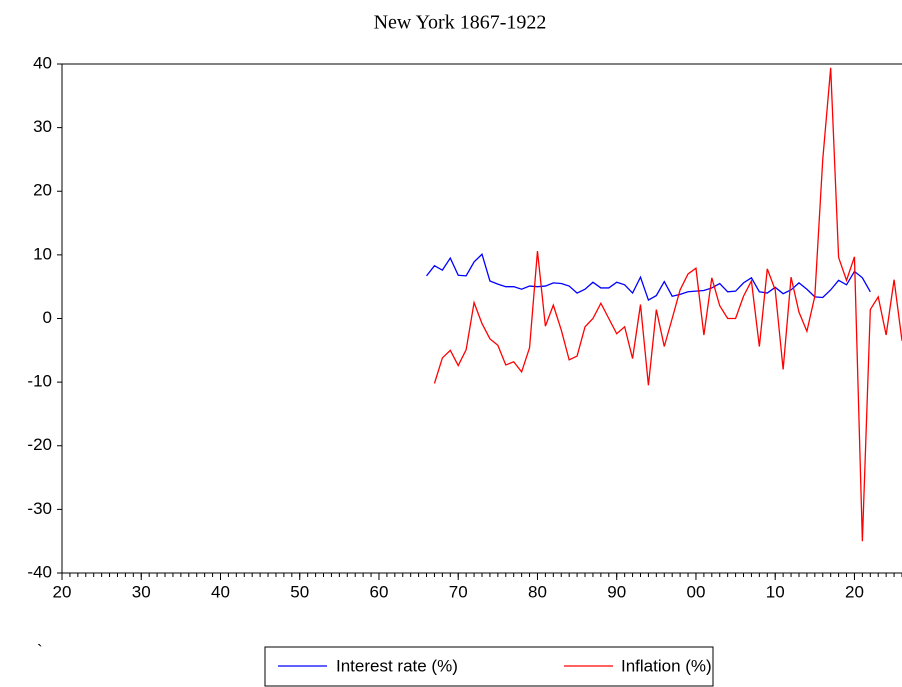 The height and width of the screenshot is (687, 902). I want to click on y-tick-label: 0, so click(47, 317).